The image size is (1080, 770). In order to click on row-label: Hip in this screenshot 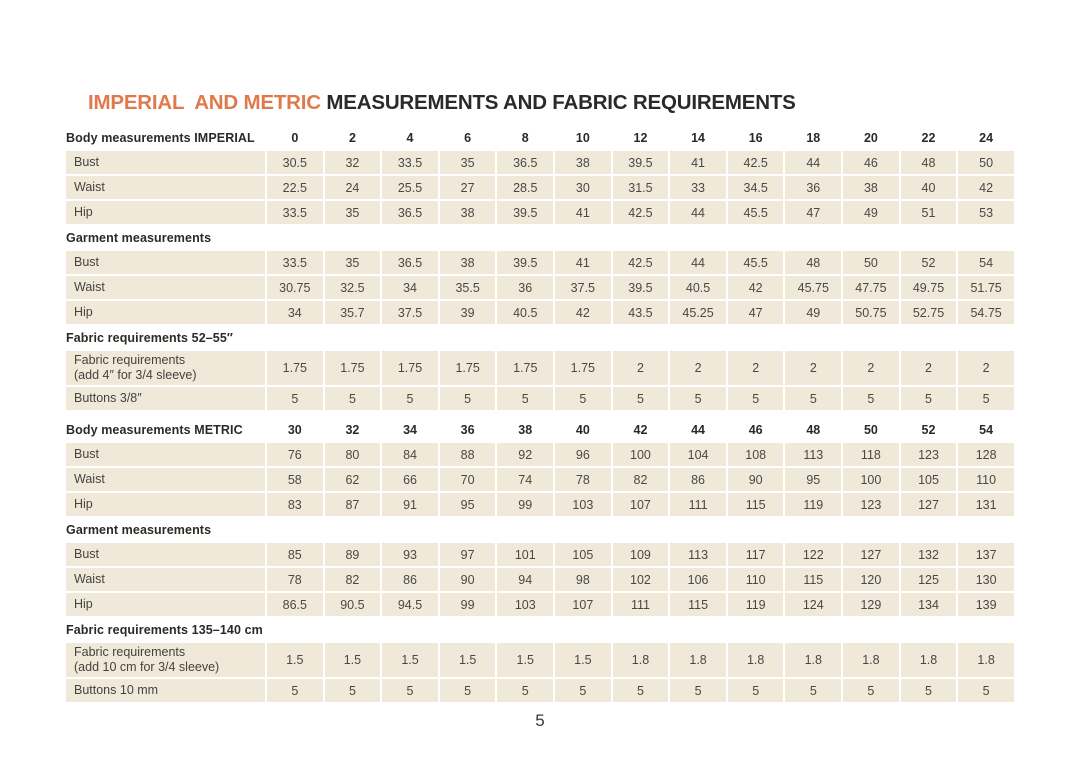, I will do `click(165, 312)`.